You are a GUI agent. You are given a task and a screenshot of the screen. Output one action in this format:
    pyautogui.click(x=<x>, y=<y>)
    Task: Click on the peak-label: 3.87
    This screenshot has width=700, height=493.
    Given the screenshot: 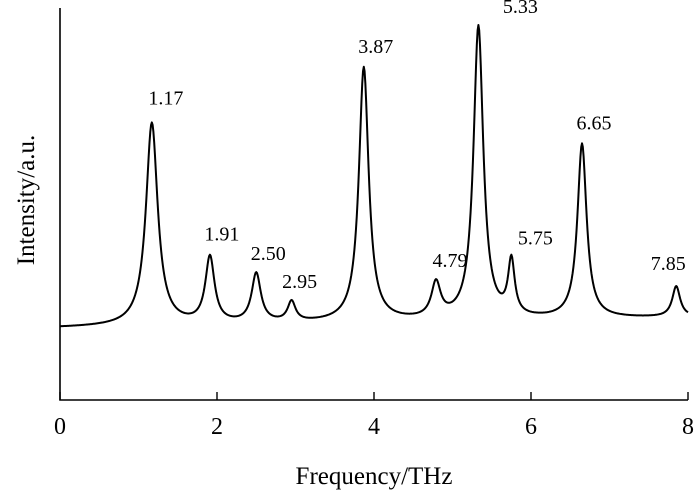 What is the action you would take?
    pyautogui.click(x=375, y=47)
    